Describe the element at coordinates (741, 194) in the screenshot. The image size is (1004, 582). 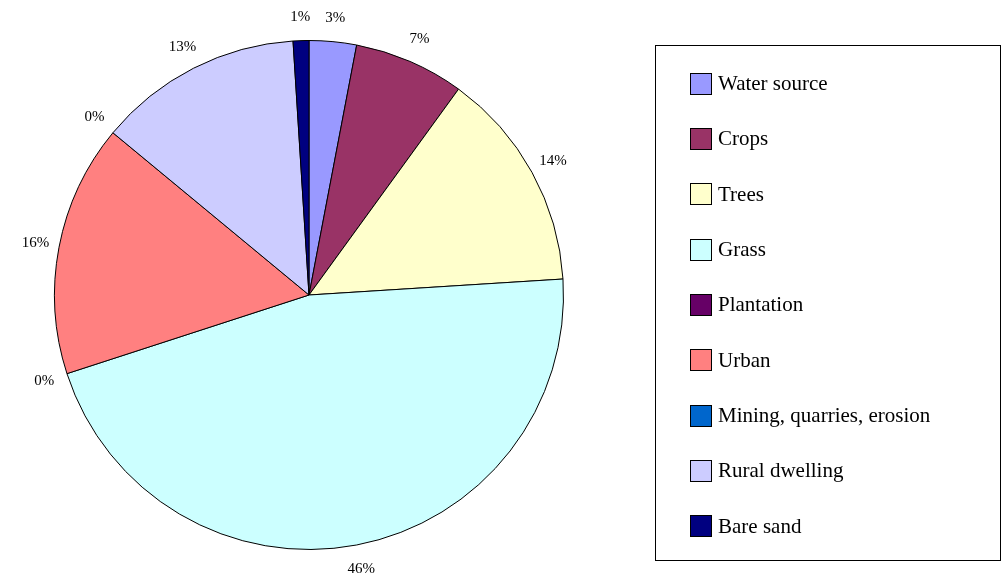
I see `legend-label: Trees` at that location.